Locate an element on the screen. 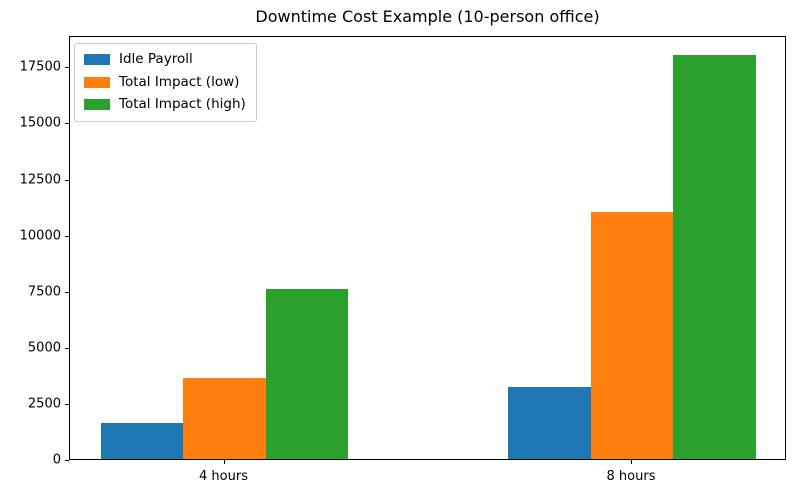 The height and width of the screenshot is (500, 800). x-tick-label: 8 hours is located at coordinates (631, 476).